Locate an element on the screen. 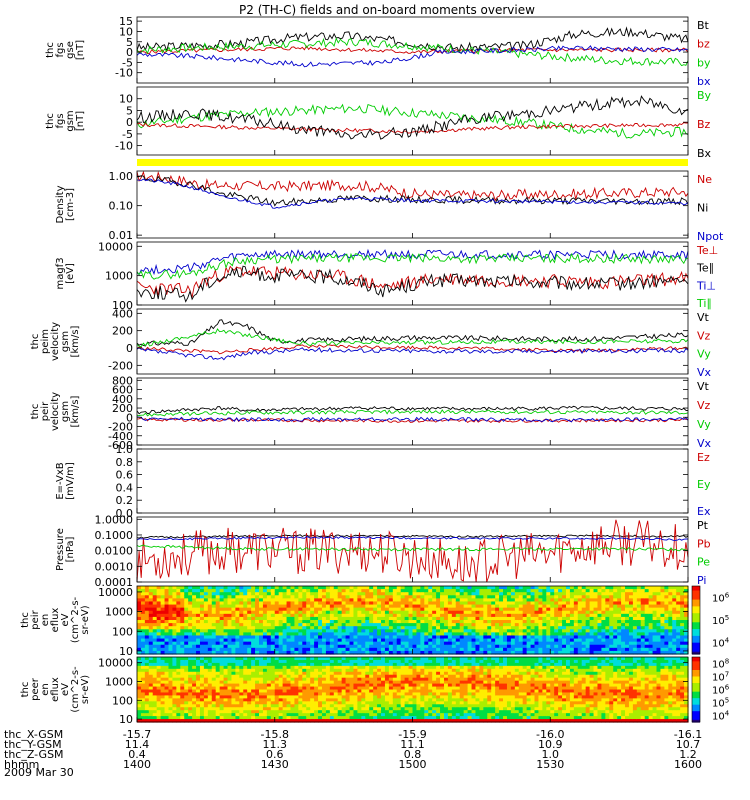  colorbar-segment is located at coordinates (696, 601).